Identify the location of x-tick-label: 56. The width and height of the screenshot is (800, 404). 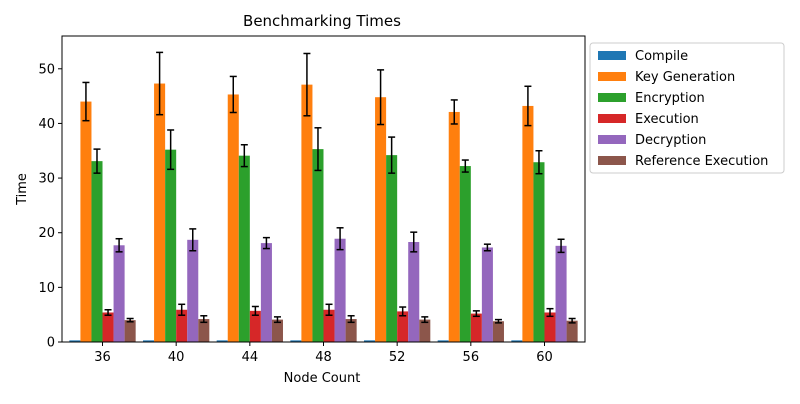
(471, 357).